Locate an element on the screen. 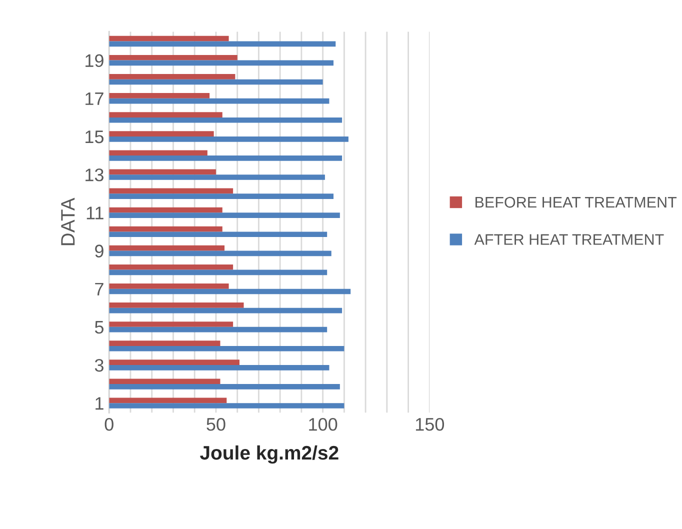  y-tick-label: 5 is located at coordinates (99, 327).